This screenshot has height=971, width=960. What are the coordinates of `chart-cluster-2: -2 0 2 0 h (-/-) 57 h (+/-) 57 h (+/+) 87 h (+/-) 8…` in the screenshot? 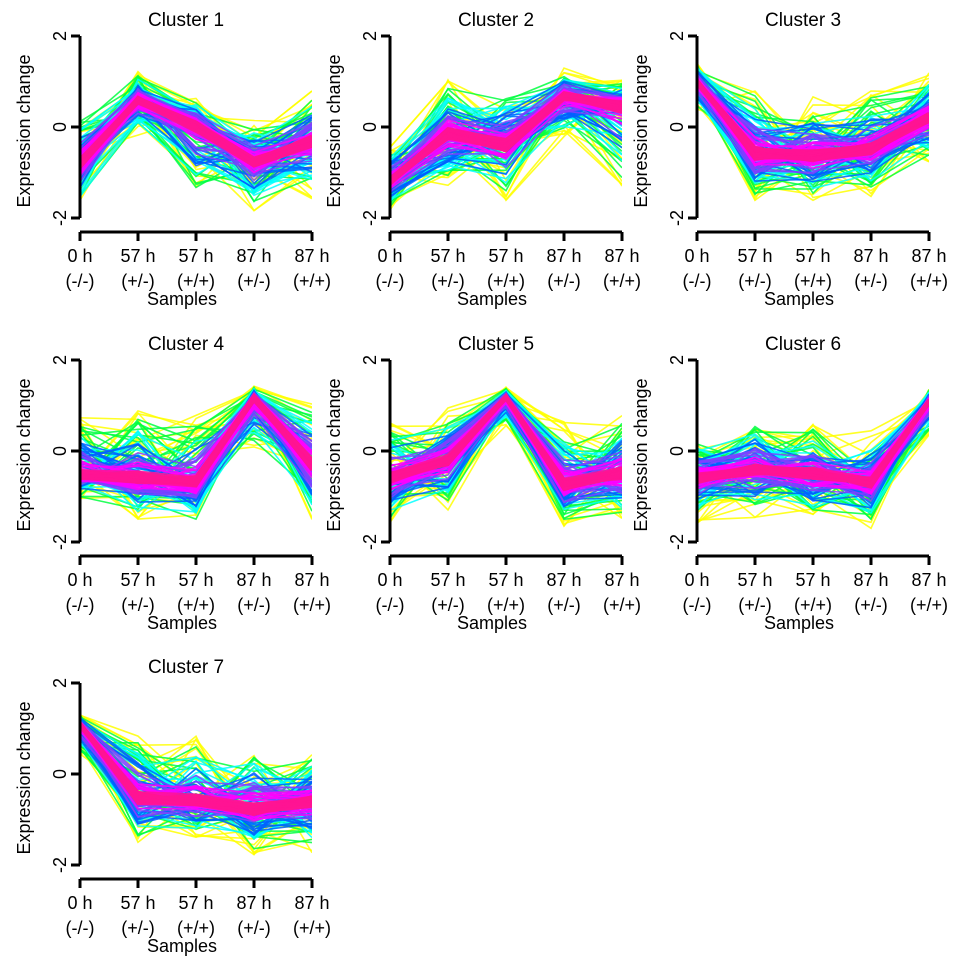 It's located at (482, 159).